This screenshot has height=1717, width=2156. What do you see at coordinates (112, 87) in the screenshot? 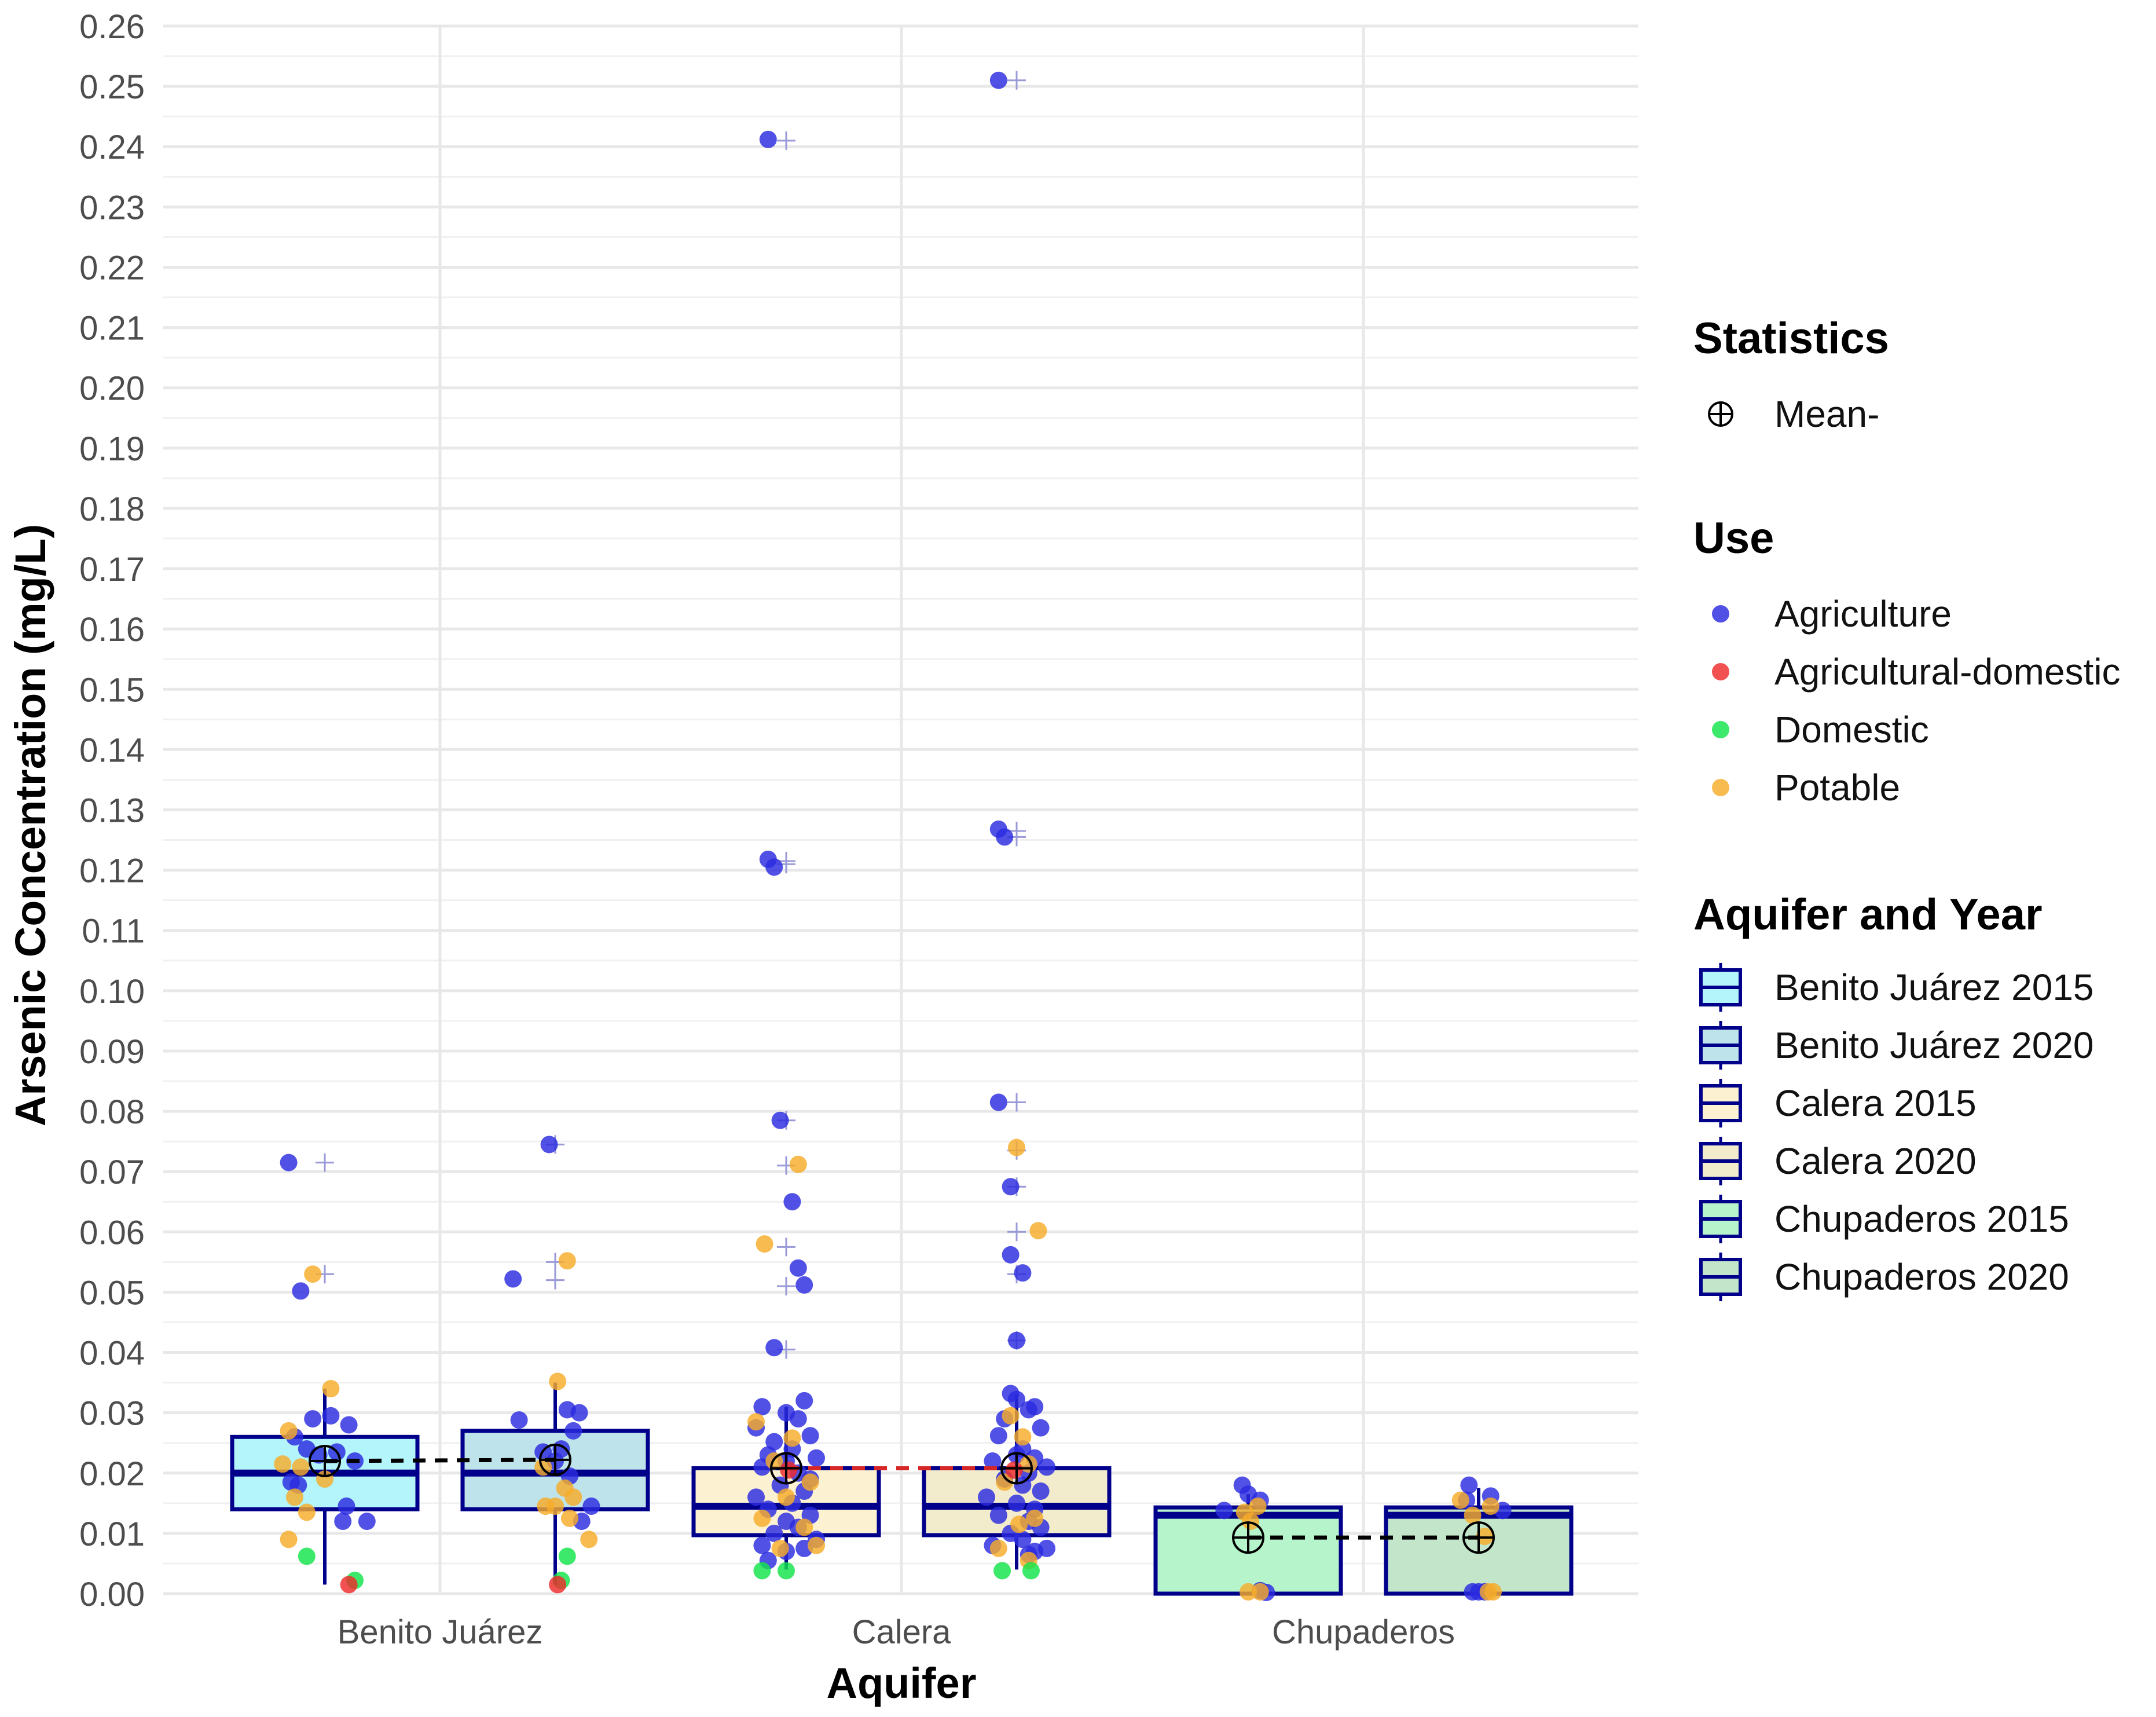
I see `y-tick-label: 0.25` at bounding box center [112, 87].